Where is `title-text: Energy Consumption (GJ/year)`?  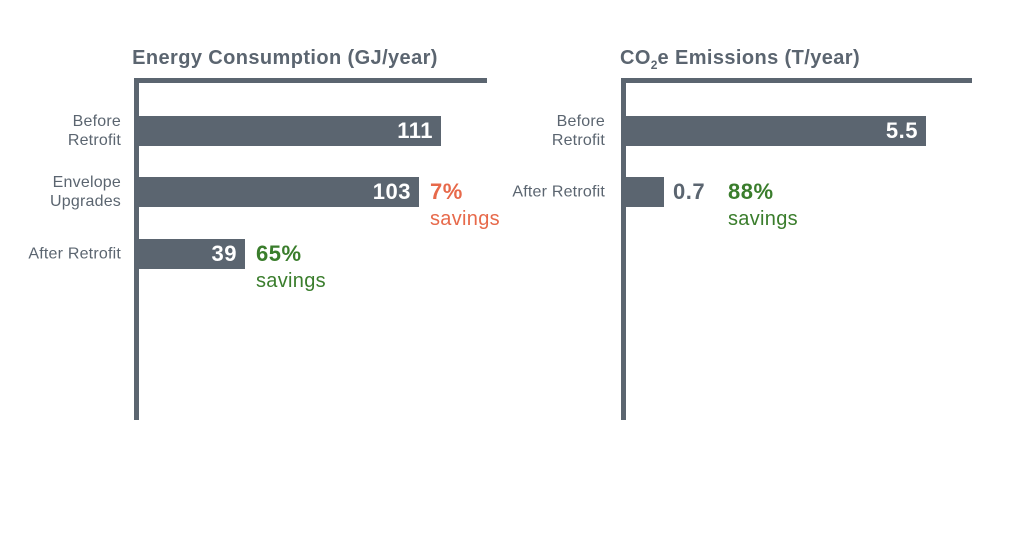 title-text: Energy Consumption (GJ/year) is located at coordinates (285, 57).